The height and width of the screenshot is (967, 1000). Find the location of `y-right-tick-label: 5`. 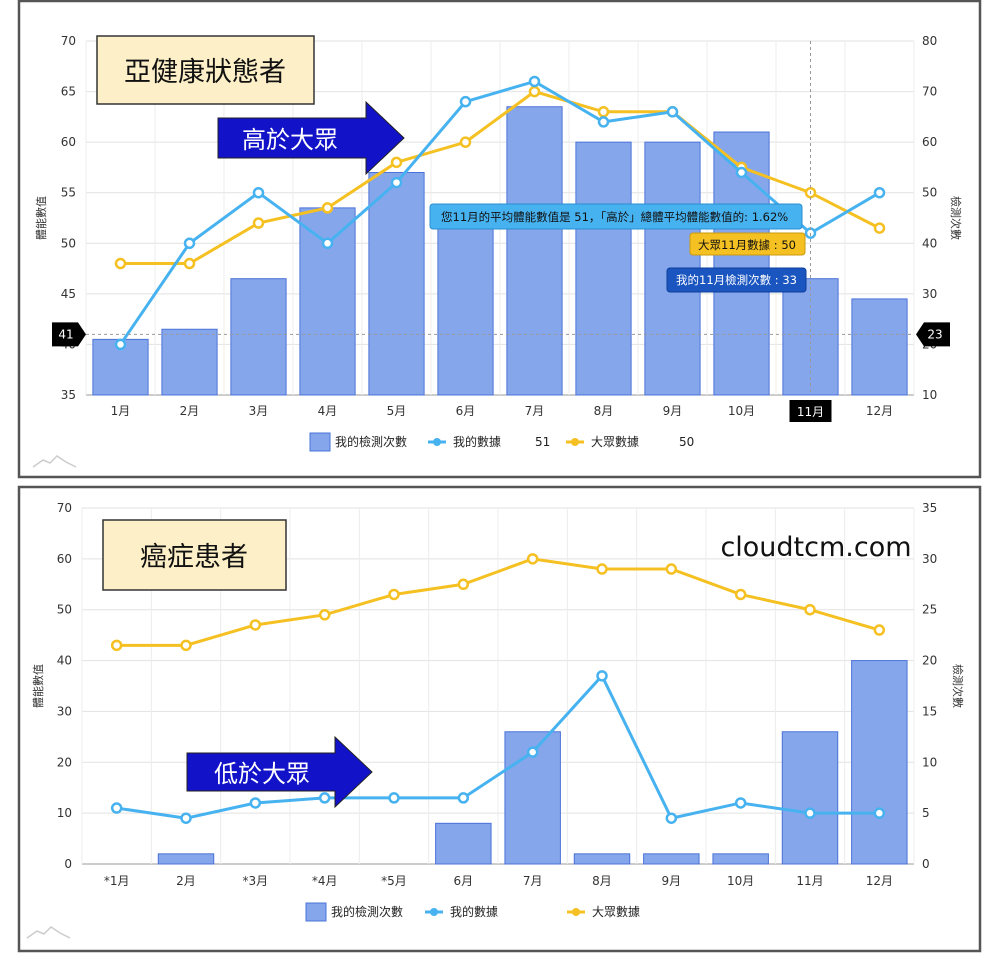

y-right-tick-label: 5 is located at coordinates (926, 813).